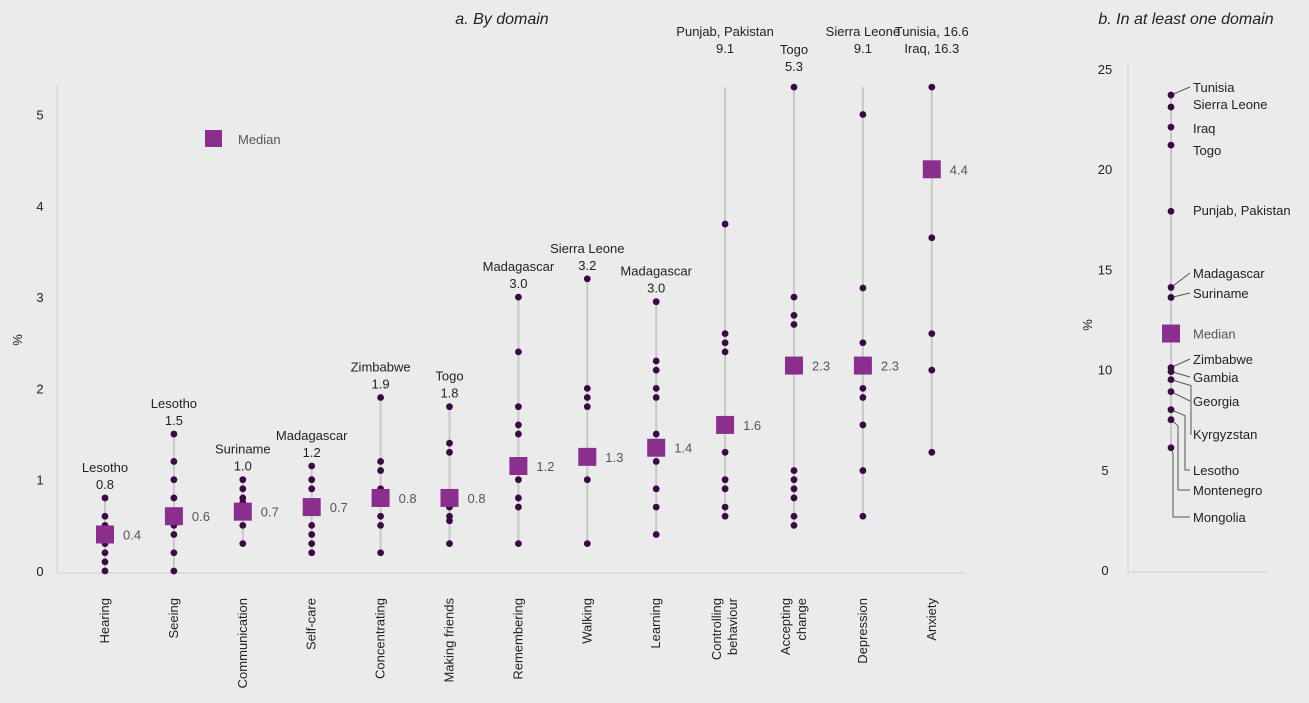 This screenshot has height=703, width=1309. Describe the element at coordinates (863, 48) in the screenshot. I see `max-value-label: 9.1` at that location.